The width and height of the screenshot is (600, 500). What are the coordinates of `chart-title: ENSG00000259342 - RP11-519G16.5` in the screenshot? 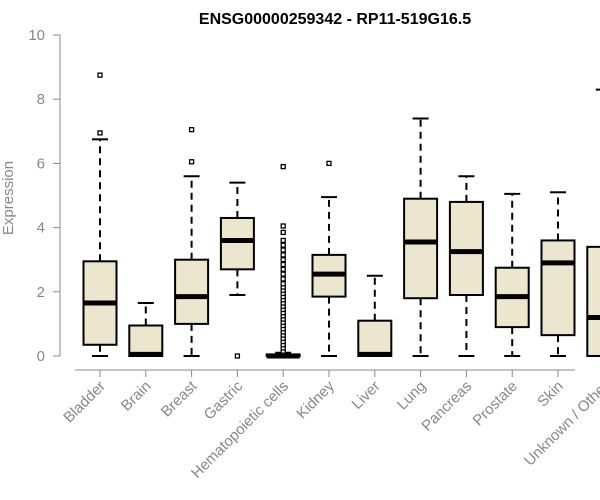 It's located at (335, 19).